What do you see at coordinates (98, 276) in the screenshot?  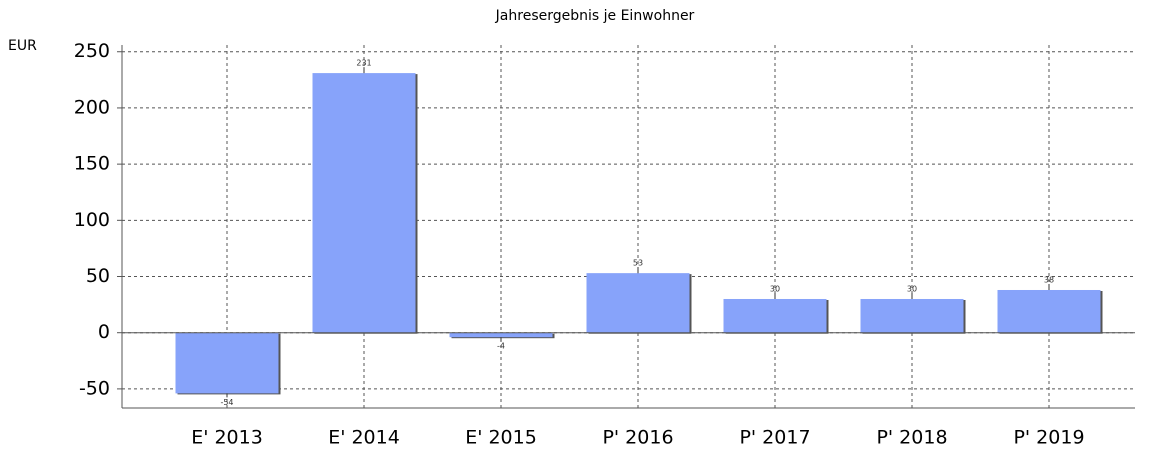 I see `y-tick-label: 50` at bounding box center [98, 276].